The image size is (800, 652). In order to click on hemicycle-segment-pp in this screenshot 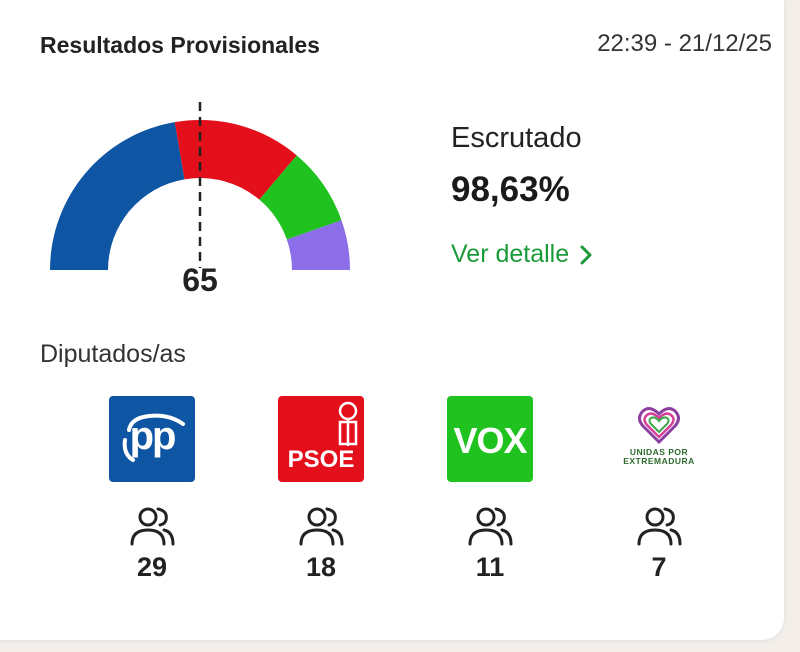, I will do `click(117, 196)`.